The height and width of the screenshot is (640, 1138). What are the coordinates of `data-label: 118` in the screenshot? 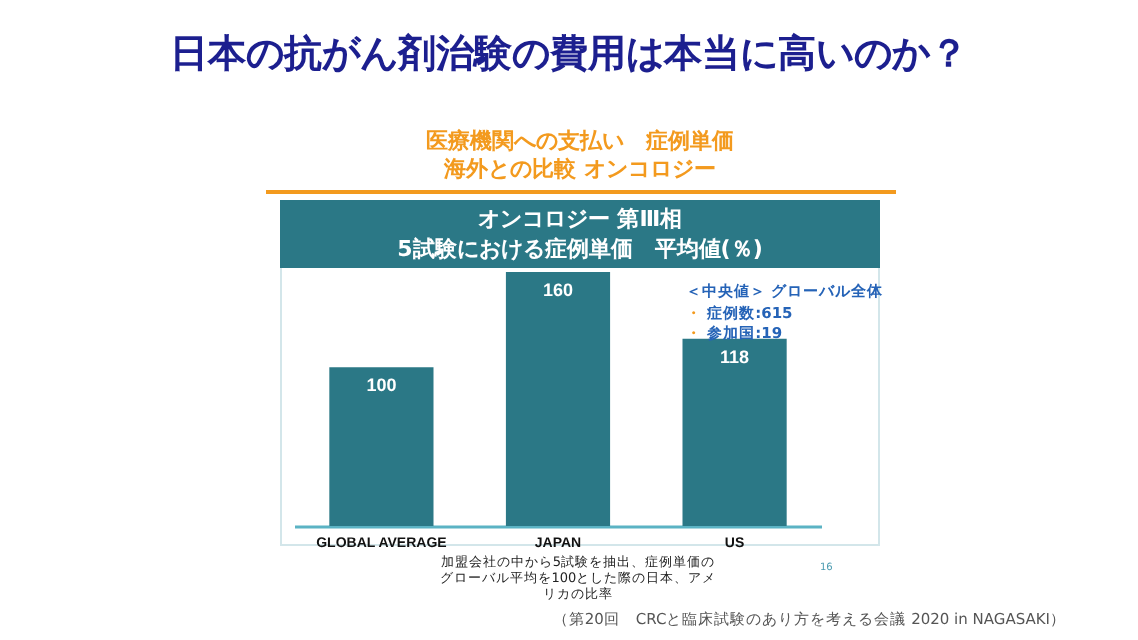 It's located at (735, 356).